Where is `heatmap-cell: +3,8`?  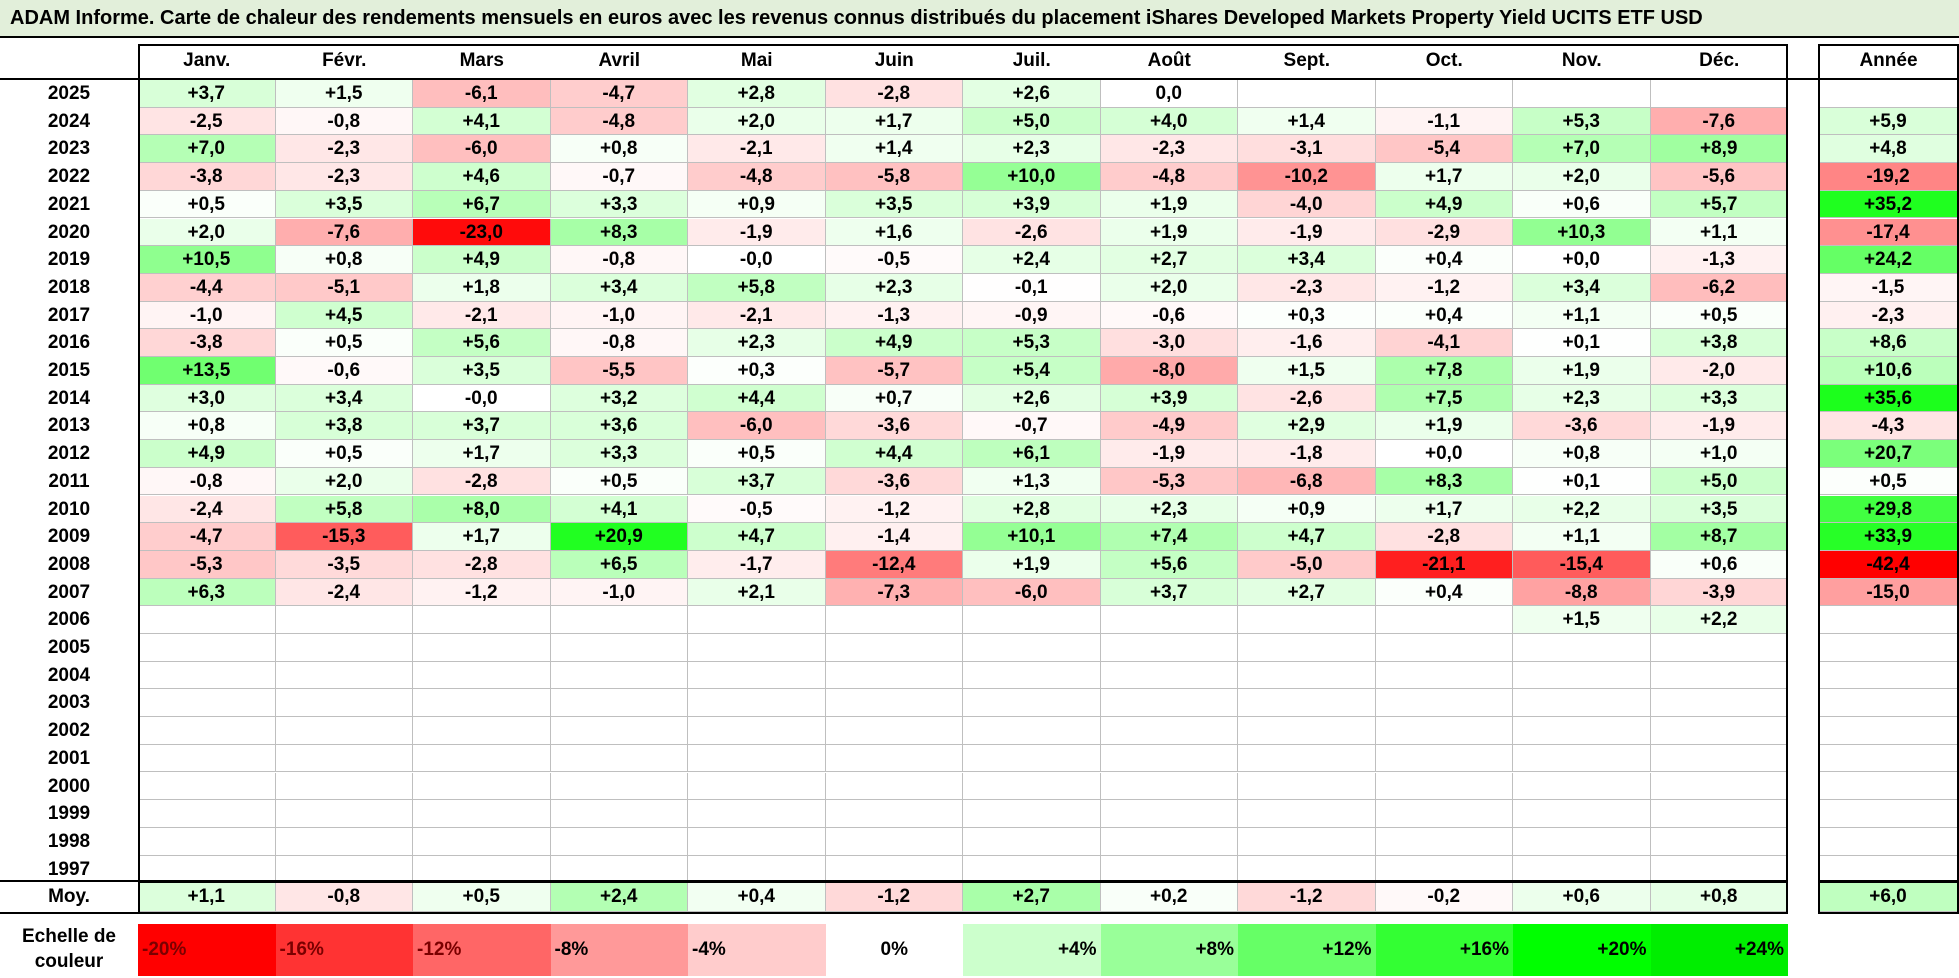 heatmap-cell: +3,8 is located at coordinates (344, 426).